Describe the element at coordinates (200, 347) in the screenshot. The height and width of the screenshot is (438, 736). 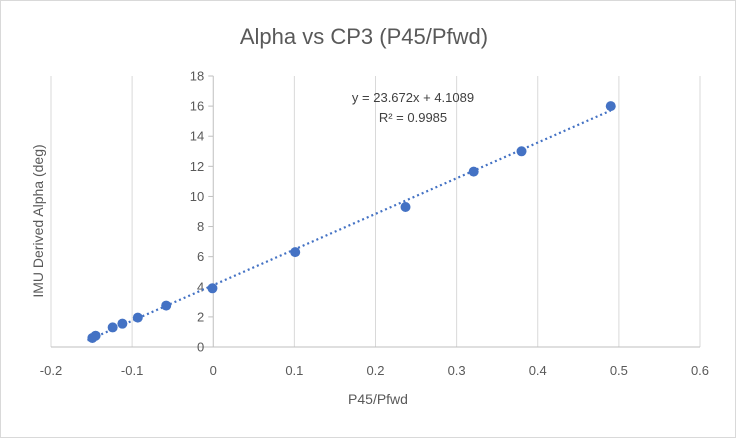
I see `y-tick-label: 0` at that location.